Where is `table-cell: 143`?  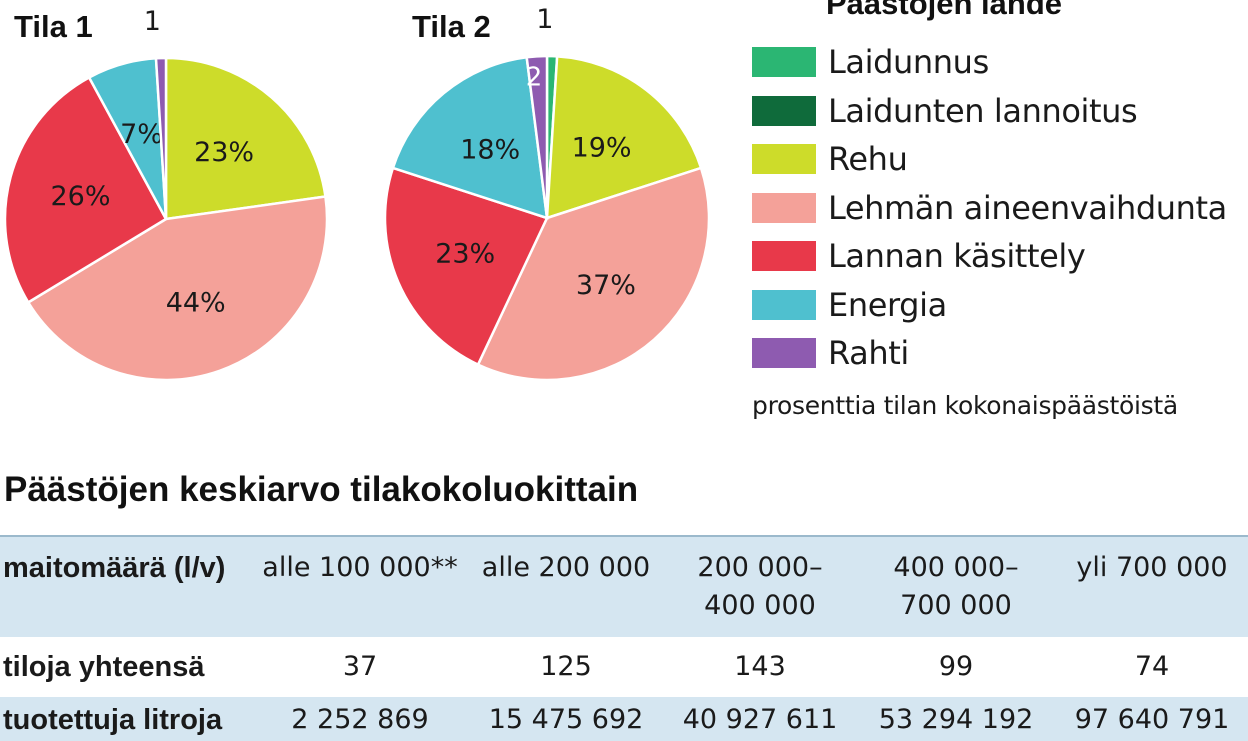 table-cell: 143 is located at coordinates (760, 666).